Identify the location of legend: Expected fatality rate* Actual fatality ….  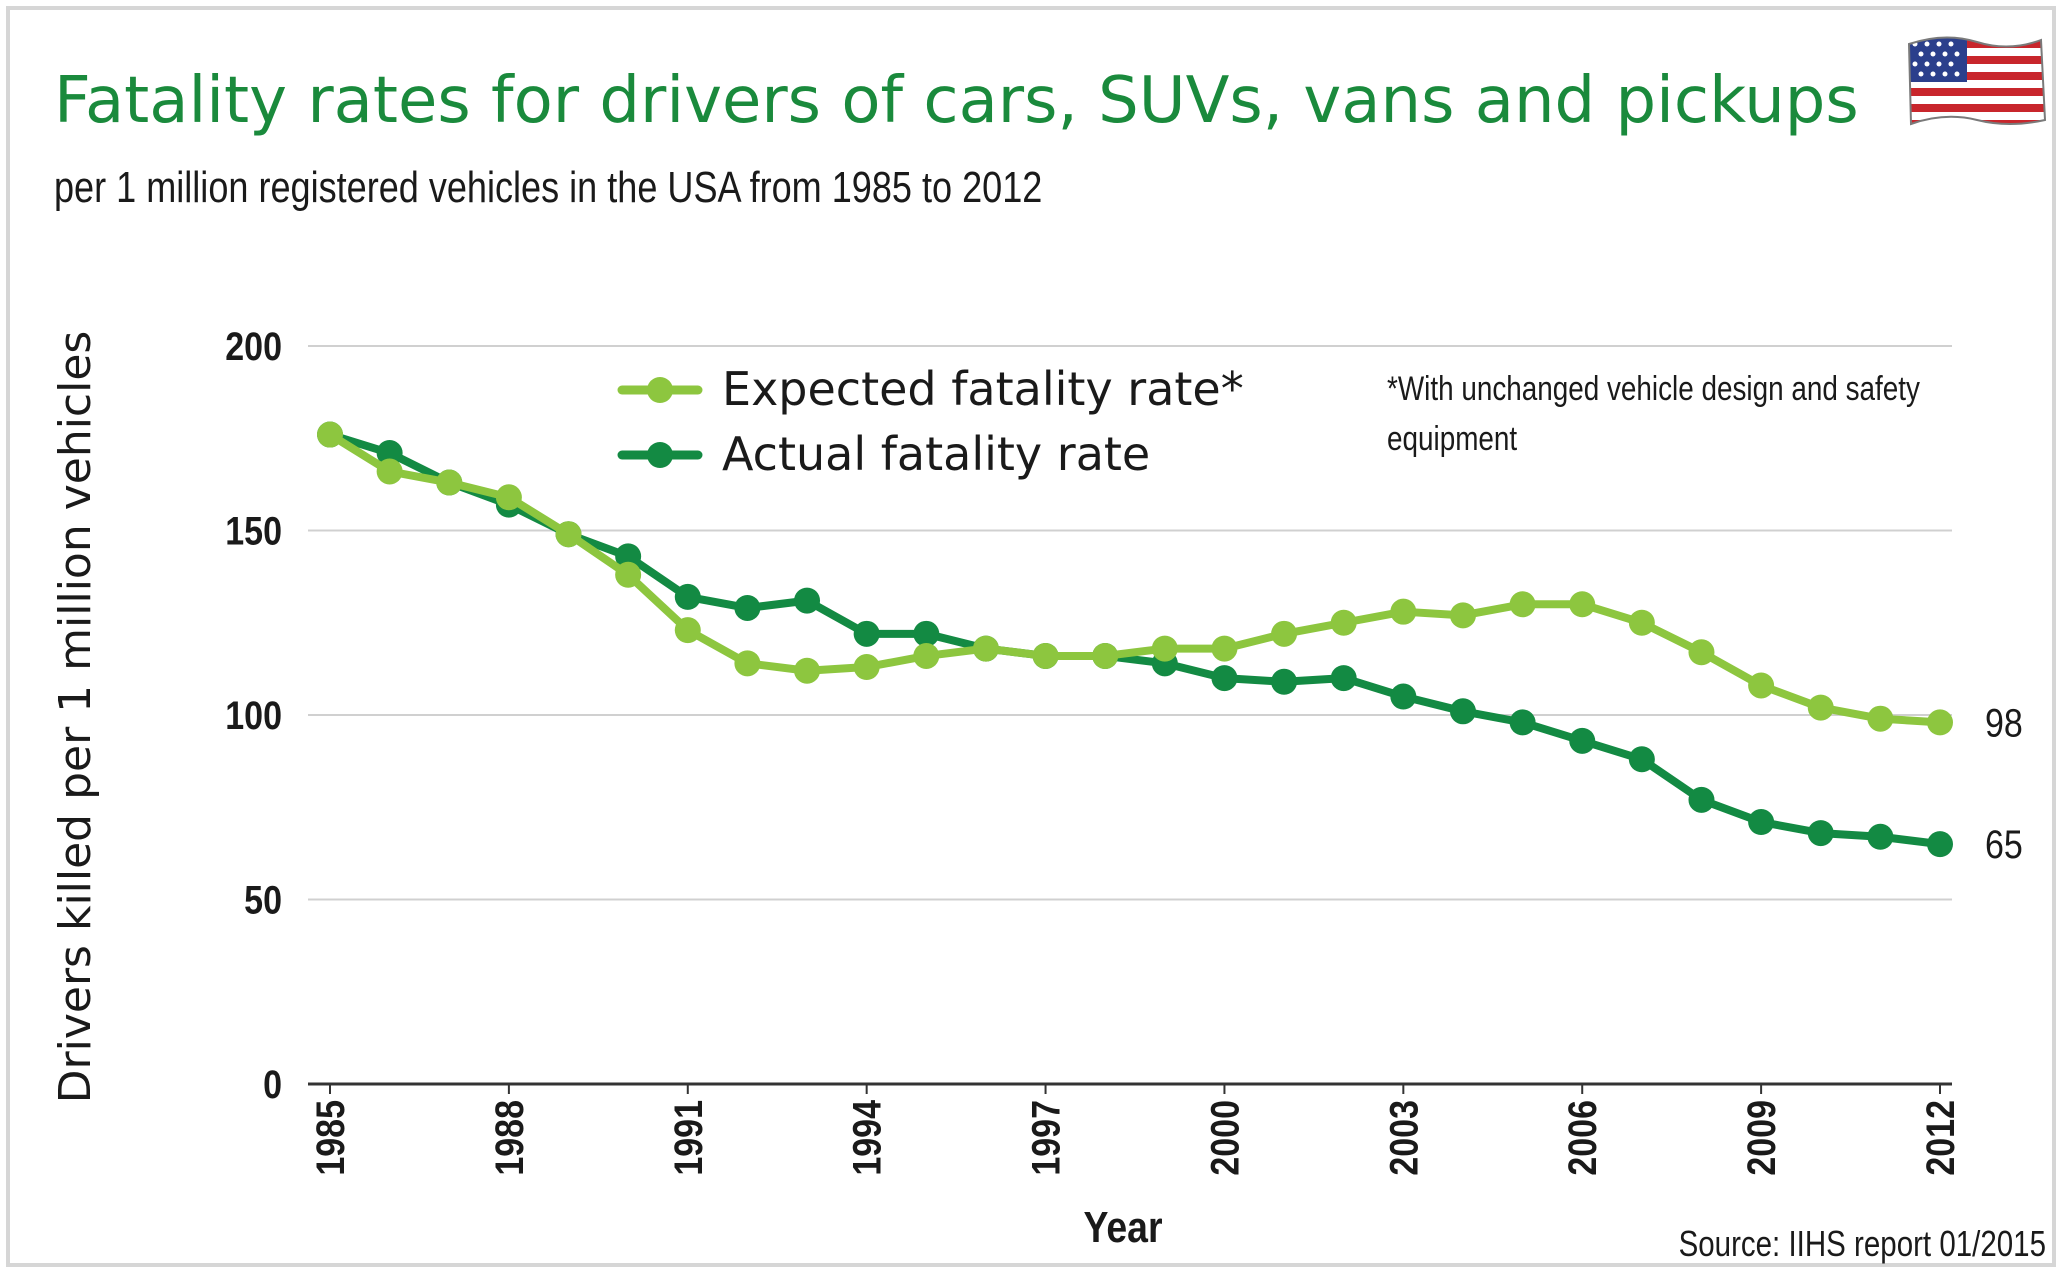
(930, 421).